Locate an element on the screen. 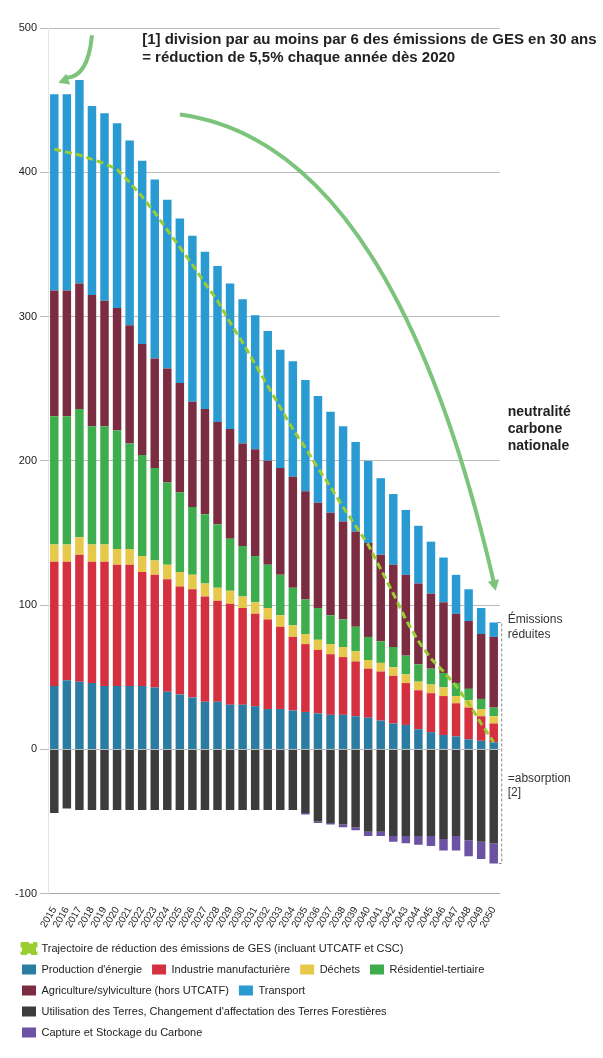  legend-label: Industrie manufacturière is located at coordinates (231, 968).